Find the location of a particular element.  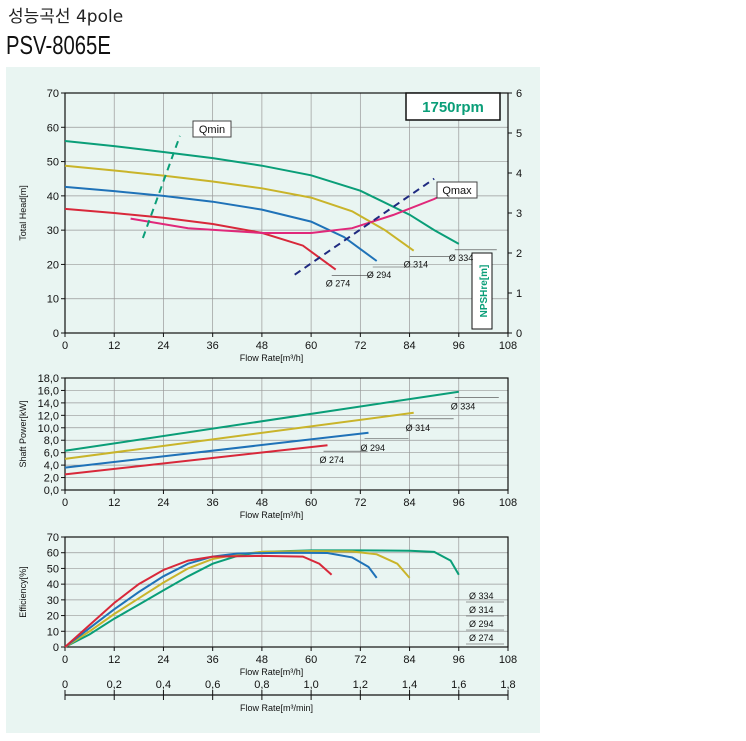

qmax-label-box is located at coordinates (457, 190).